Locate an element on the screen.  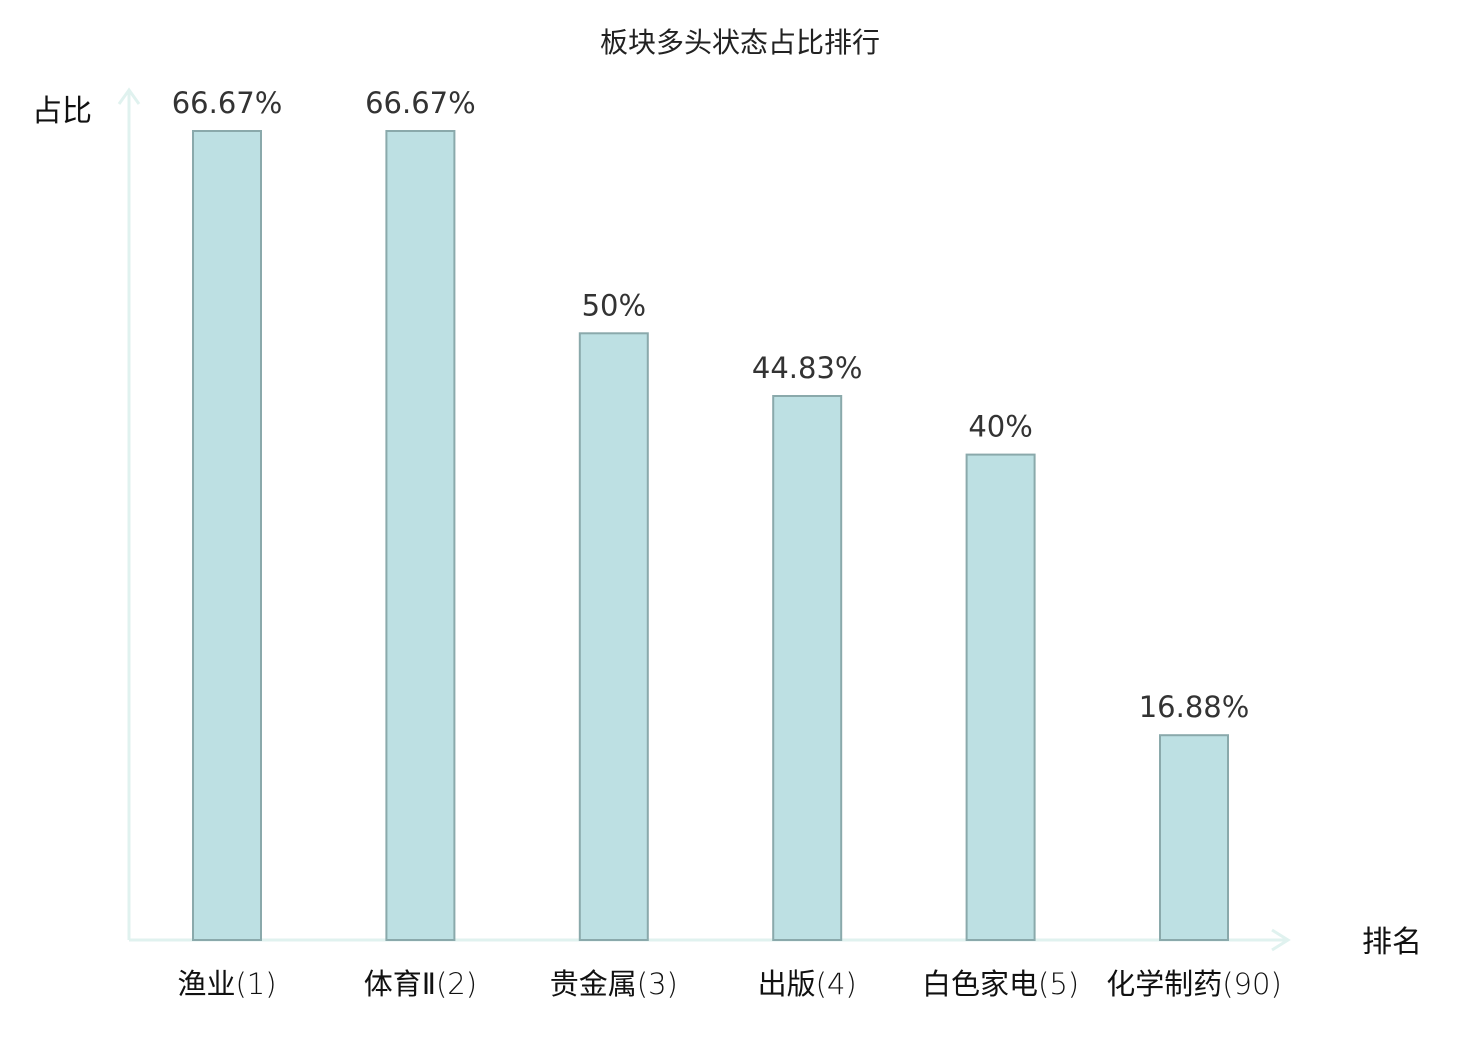
y-axis-label: 占比 is located at coordinates (62, 111).